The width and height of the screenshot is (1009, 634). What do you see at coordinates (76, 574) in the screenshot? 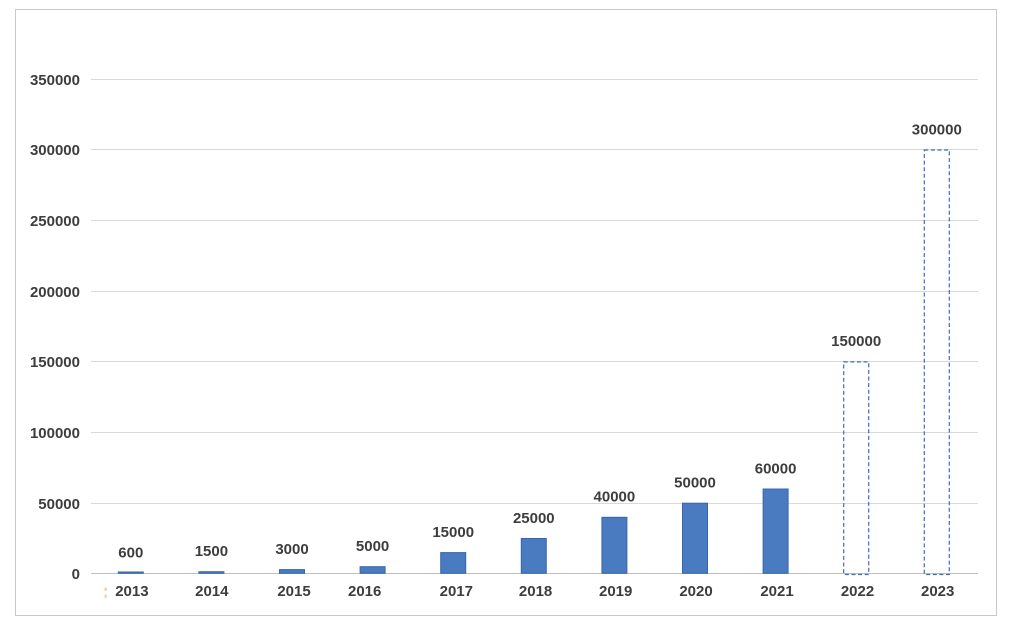
I see `svg-text: 0` at bounding box center [76, 574].